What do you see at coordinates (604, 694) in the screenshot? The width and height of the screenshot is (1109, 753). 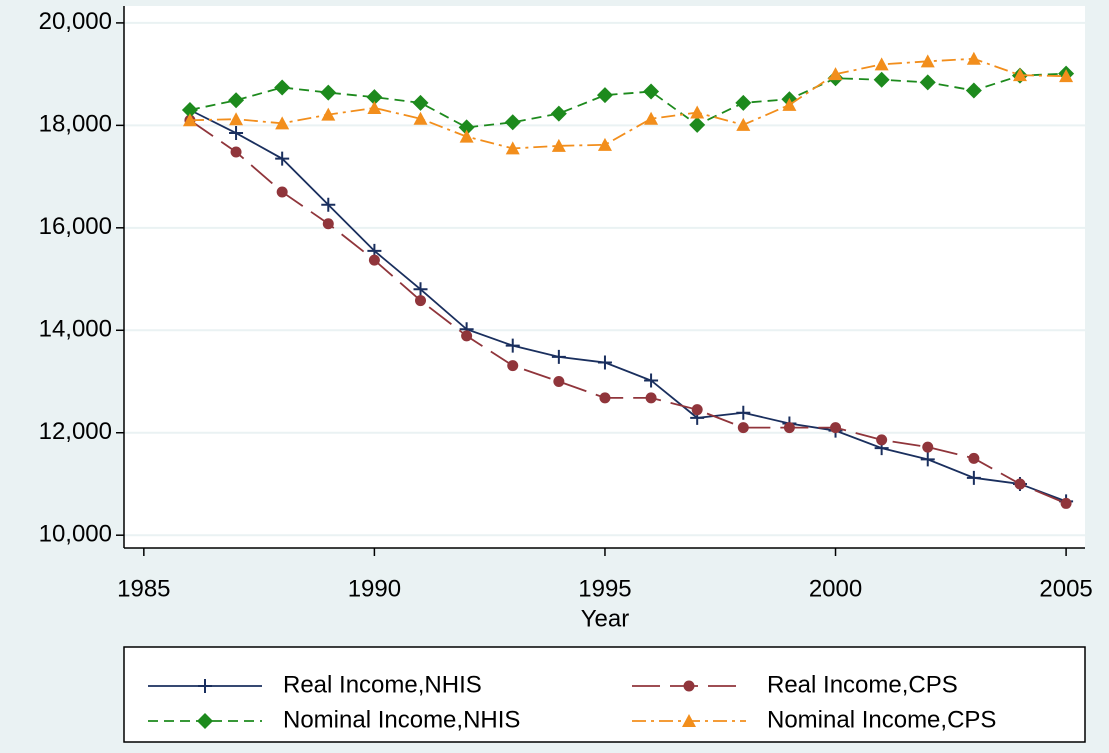 I see `legend-box` at bounding box center [604, 694].